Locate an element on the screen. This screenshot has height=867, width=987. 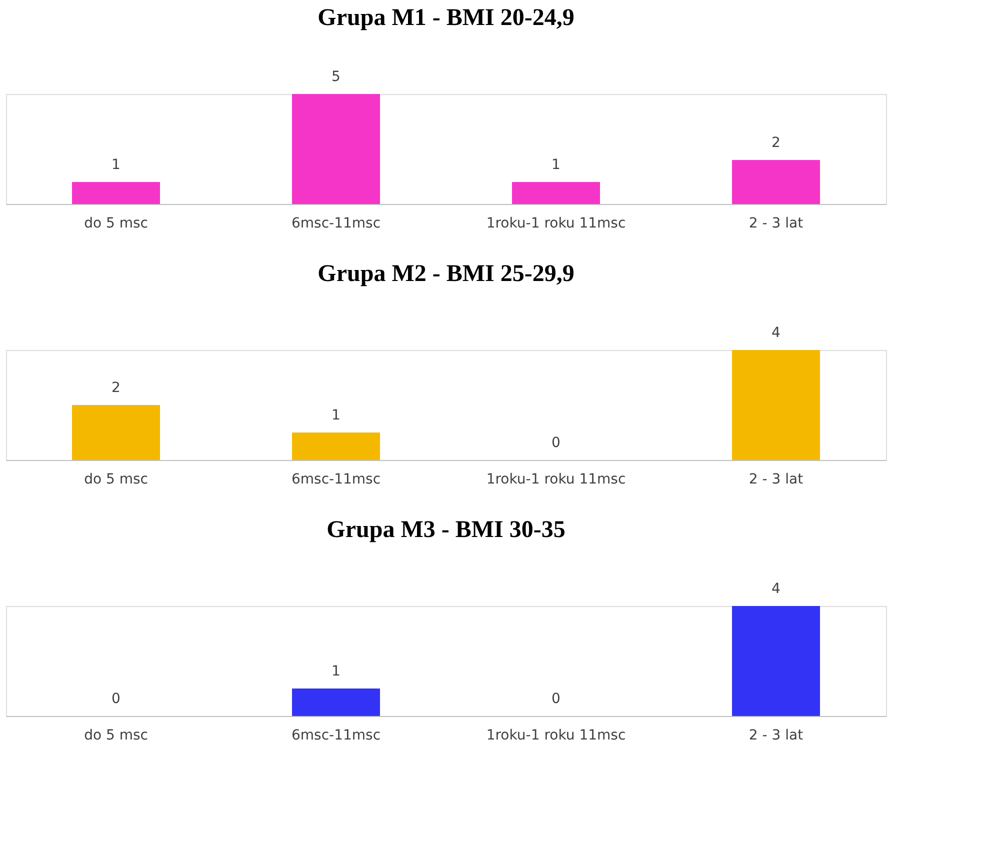
data-label: 5 is located at coordinates (336, 77).